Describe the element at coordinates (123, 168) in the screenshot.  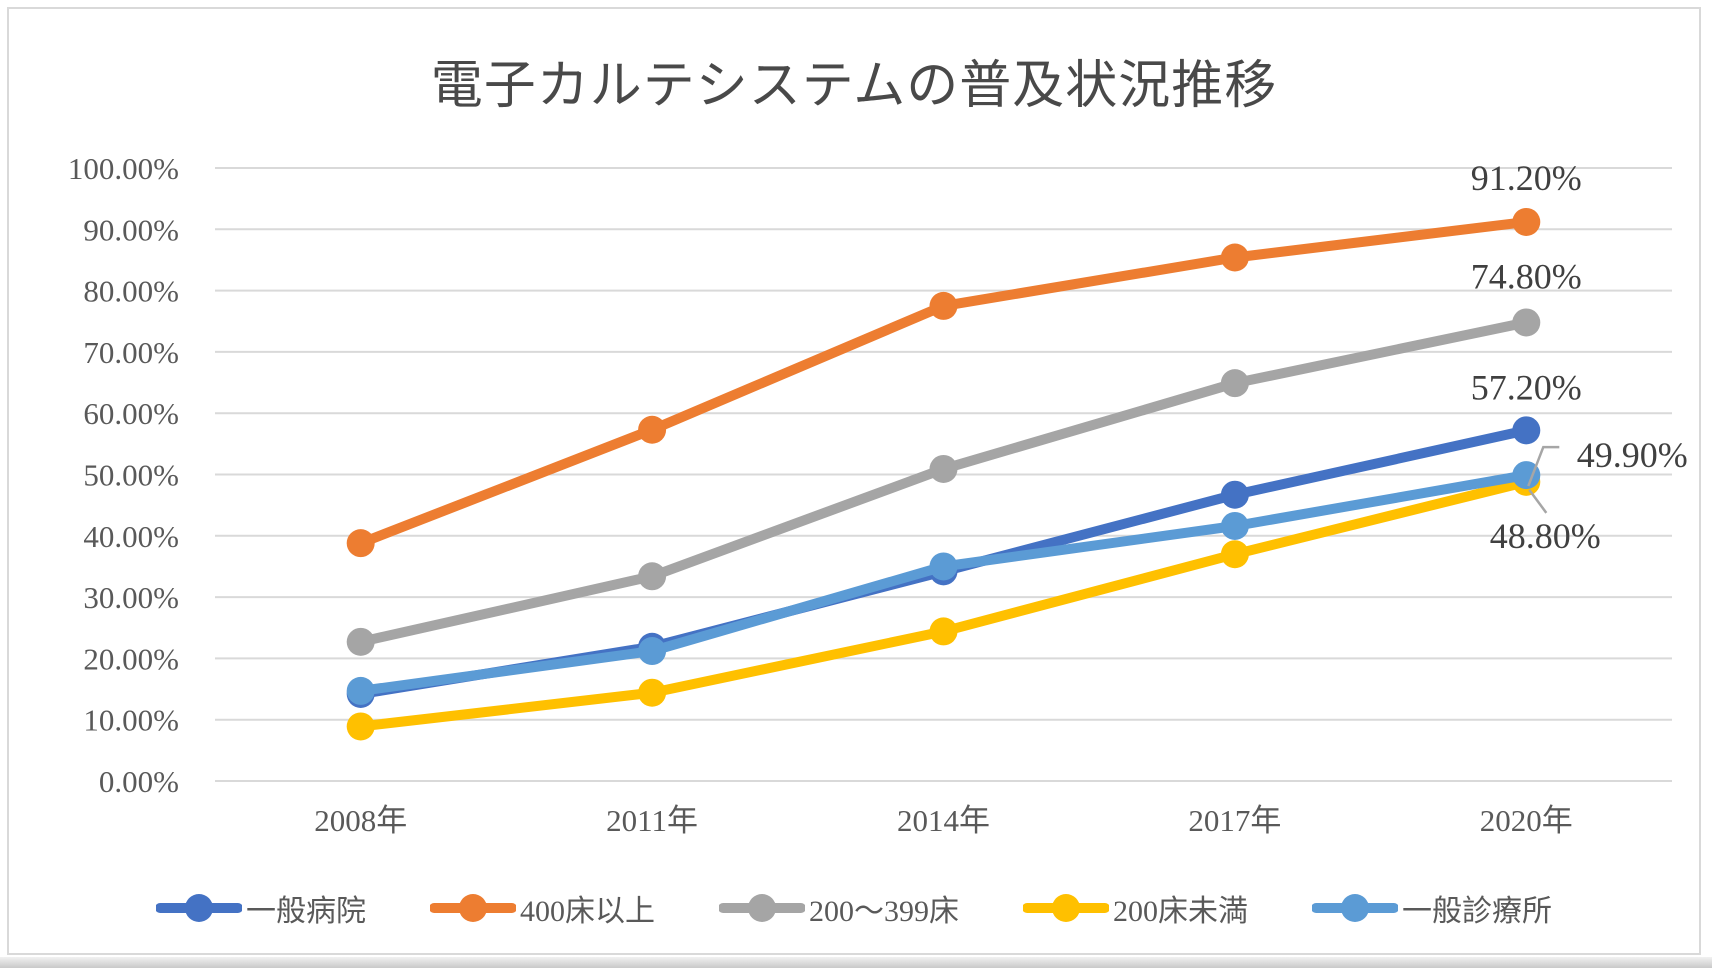
I see `y-tick-label: 100.00%` at that location.